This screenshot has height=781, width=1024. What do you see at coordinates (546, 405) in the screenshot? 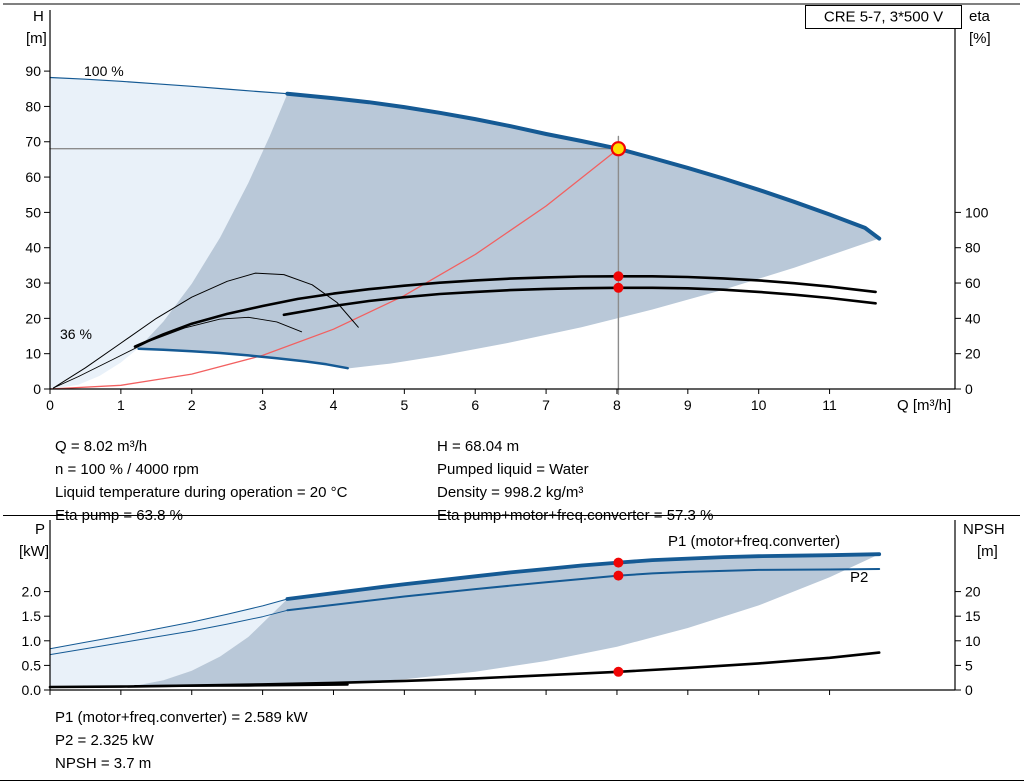
I see `x-tick-label: 7` at bounding box center [546, 405].